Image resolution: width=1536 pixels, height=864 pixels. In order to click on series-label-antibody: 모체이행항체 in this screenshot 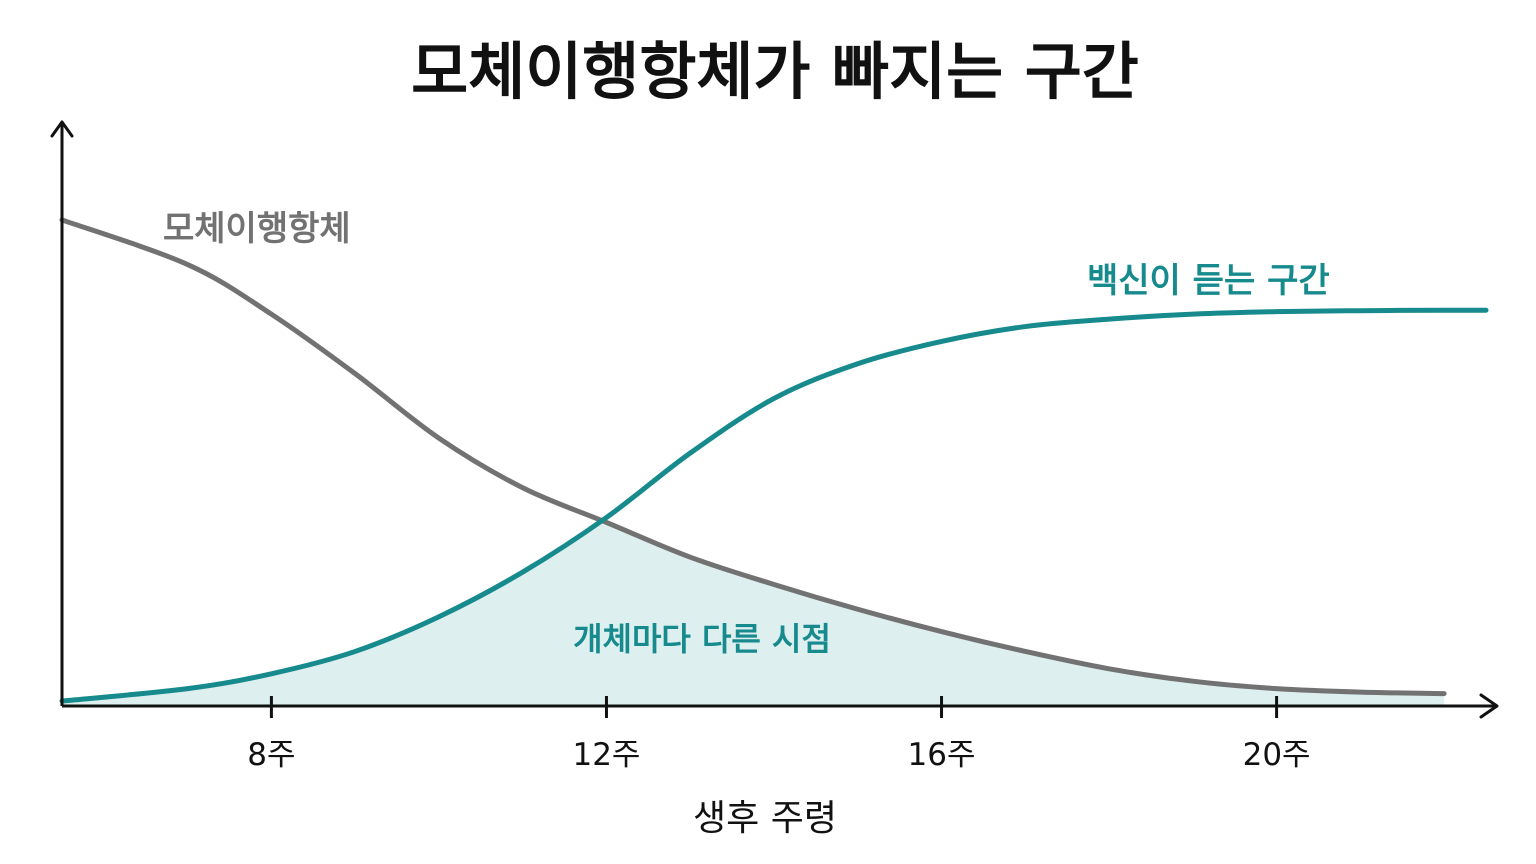, I will do `click(257, 229)`.